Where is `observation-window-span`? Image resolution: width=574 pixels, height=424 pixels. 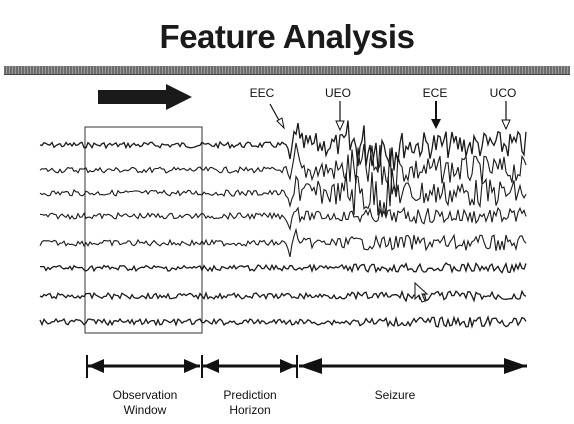
observation-window-span is located at coordinates (143, 366).